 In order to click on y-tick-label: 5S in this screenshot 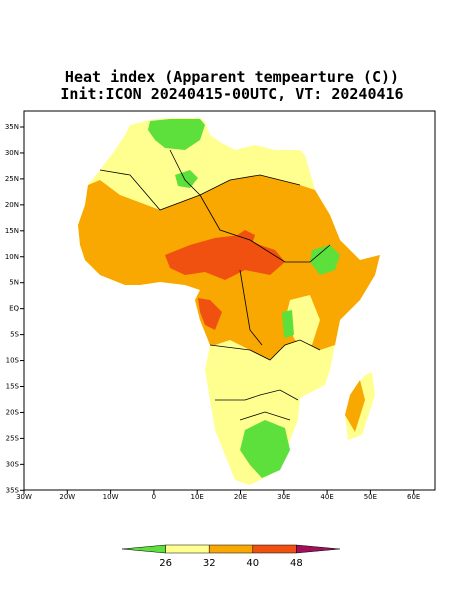, I will do `click(14, 335)`.